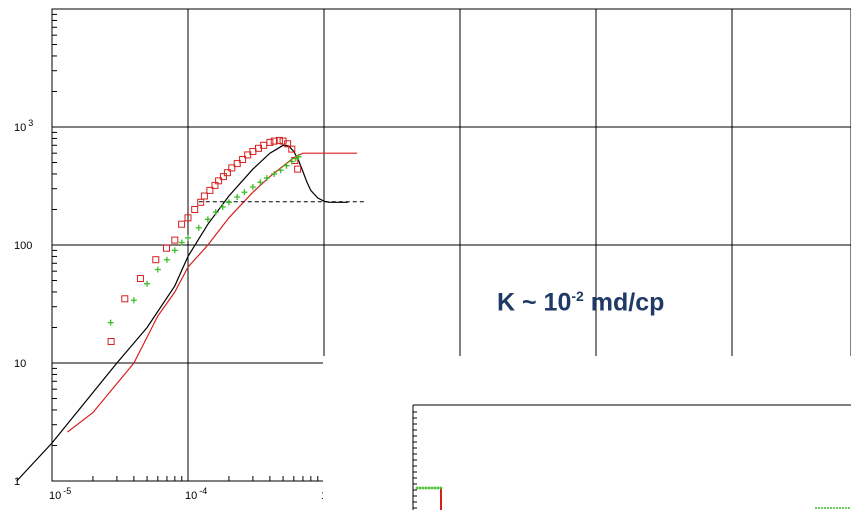  What do you see at coordinates (631, 457) in the screenshot?
I see `inset-plot` at bounding box center [631, 457].